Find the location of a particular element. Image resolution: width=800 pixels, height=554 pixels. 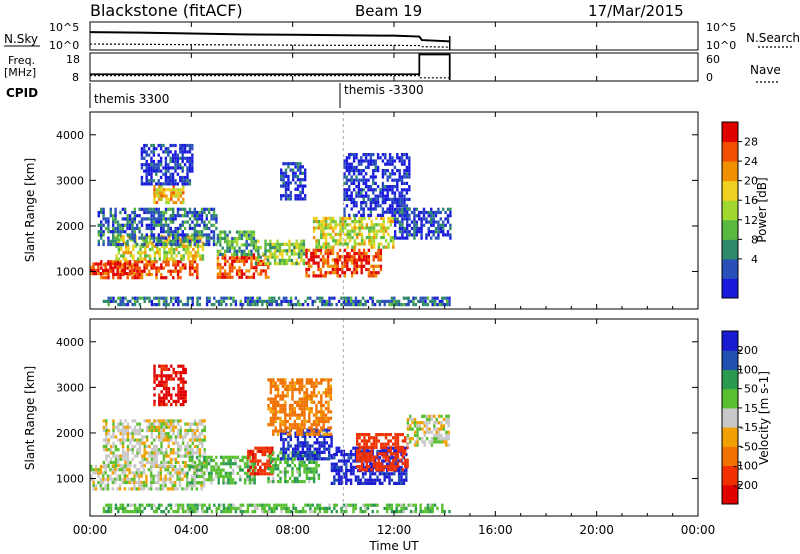

freq-ytick-bottom: 8 is located at coordinates (75, 77).